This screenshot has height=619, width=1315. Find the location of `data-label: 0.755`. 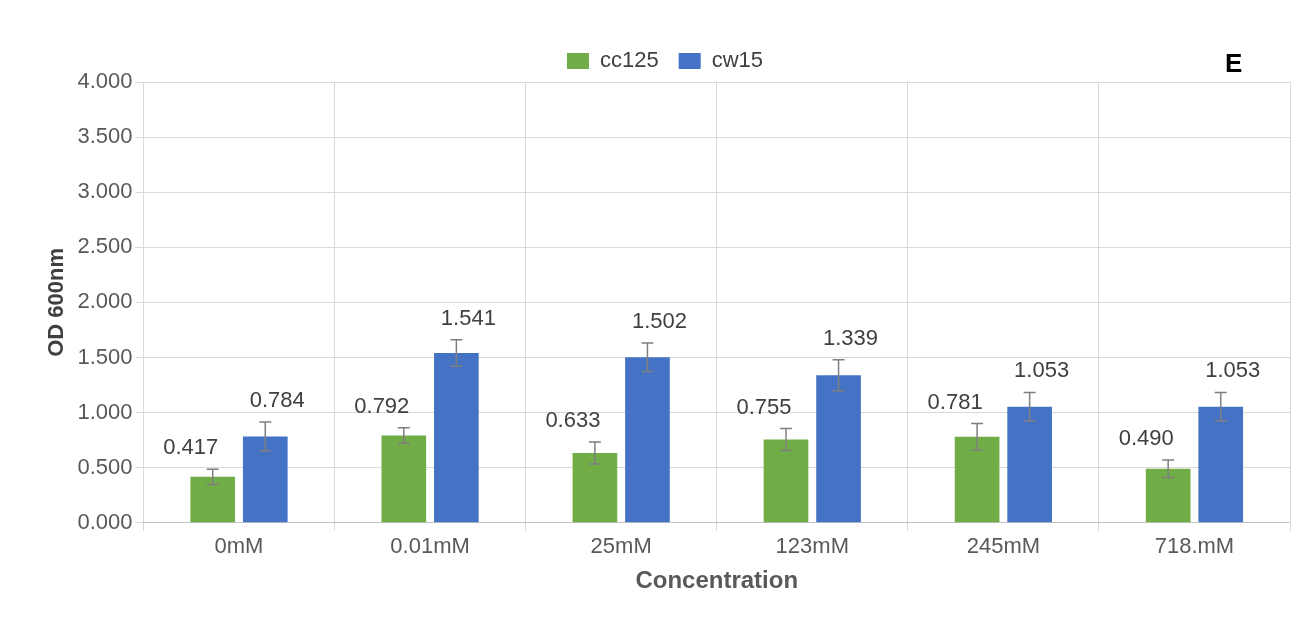

data-label: 0.755 is located at coordinates (764, 406).